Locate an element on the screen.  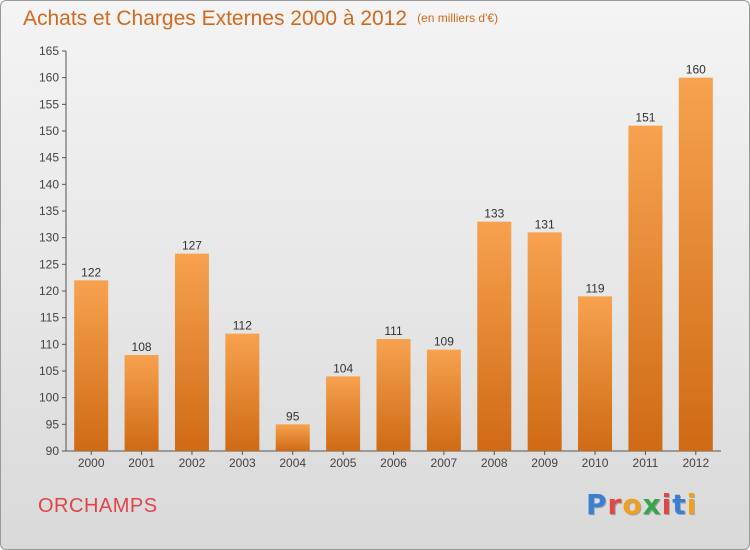
bar-value-label: 111 is located at coordinates (393, 331).